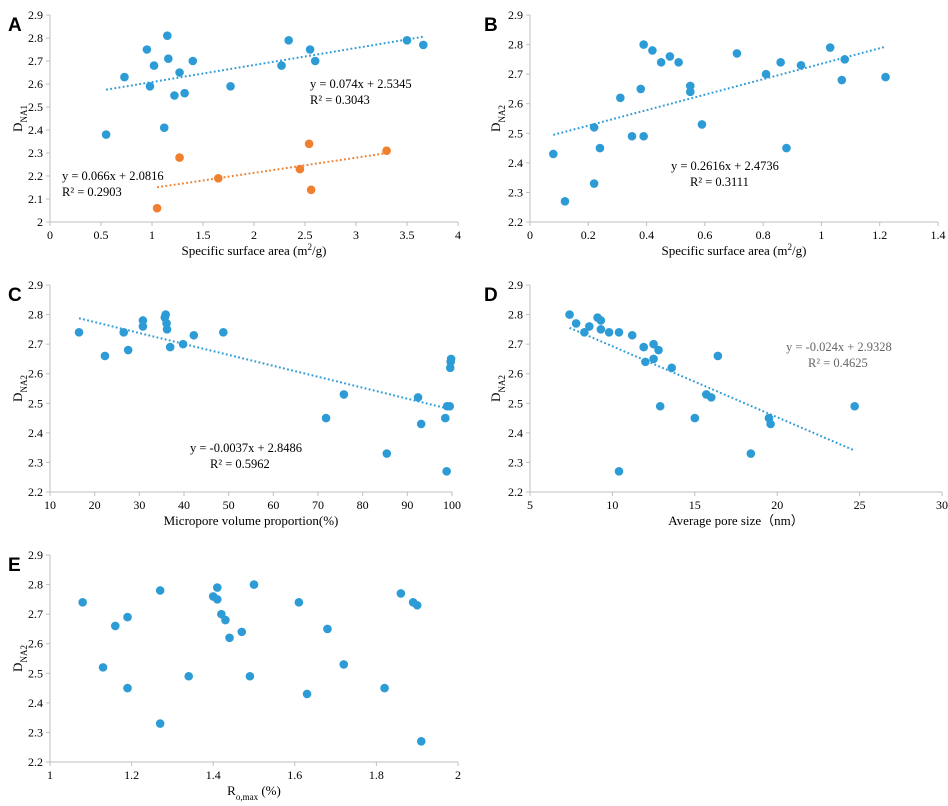 This screenshot has height=806, width=948. Describe the element at coordinates (131, 775) in the screenshot. I see `x-tick-label: 1.2` at that location.